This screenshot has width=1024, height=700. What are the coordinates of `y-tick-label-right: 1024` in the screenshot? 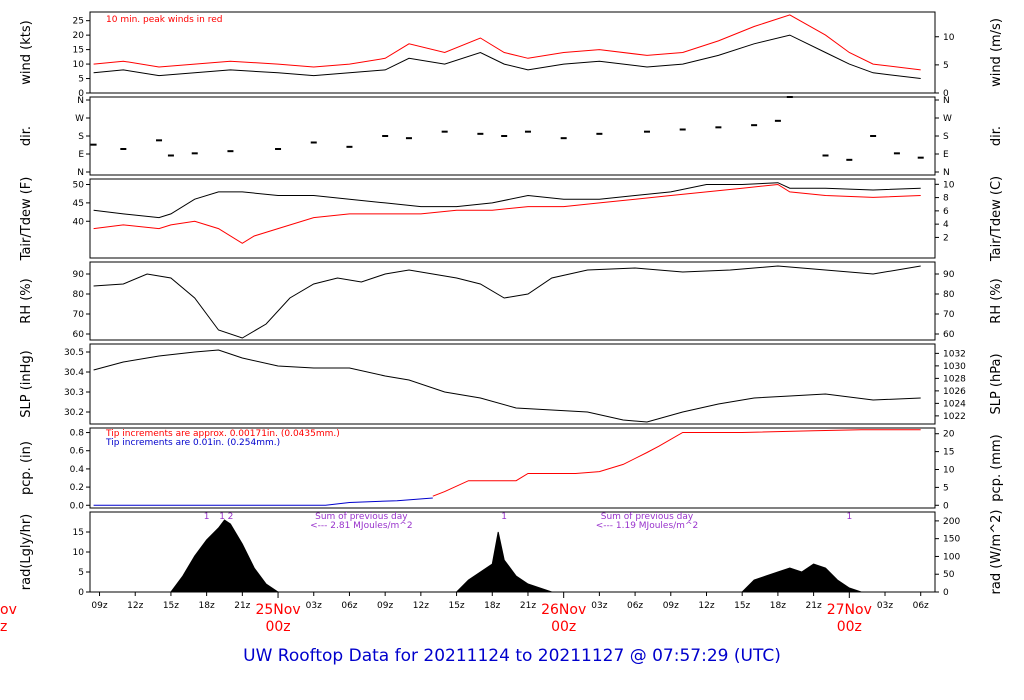 It's located at (954, 404).